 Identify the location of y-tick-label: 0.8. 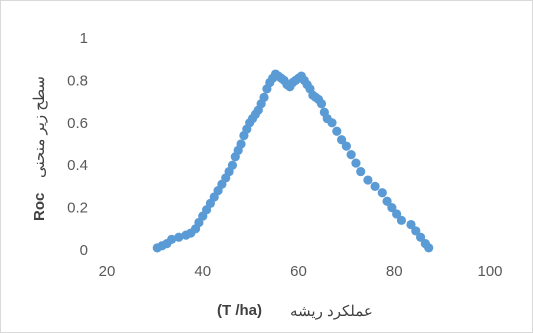
(77, 80).